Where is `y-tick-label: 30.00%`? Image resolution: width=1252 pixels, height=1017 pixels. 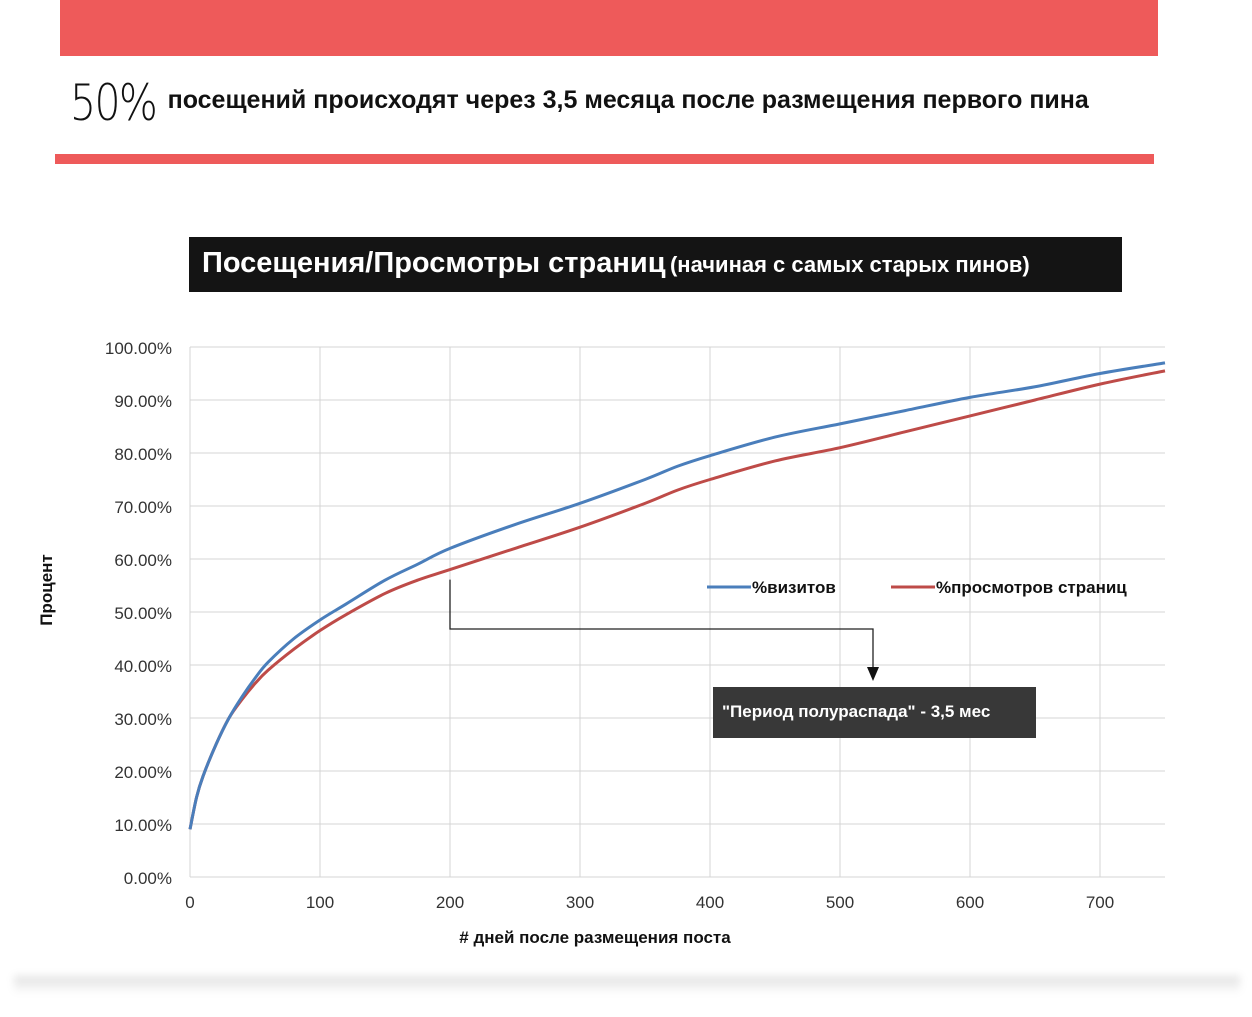
y-tick-label: 30.00% is located at coordinates (143, 719).